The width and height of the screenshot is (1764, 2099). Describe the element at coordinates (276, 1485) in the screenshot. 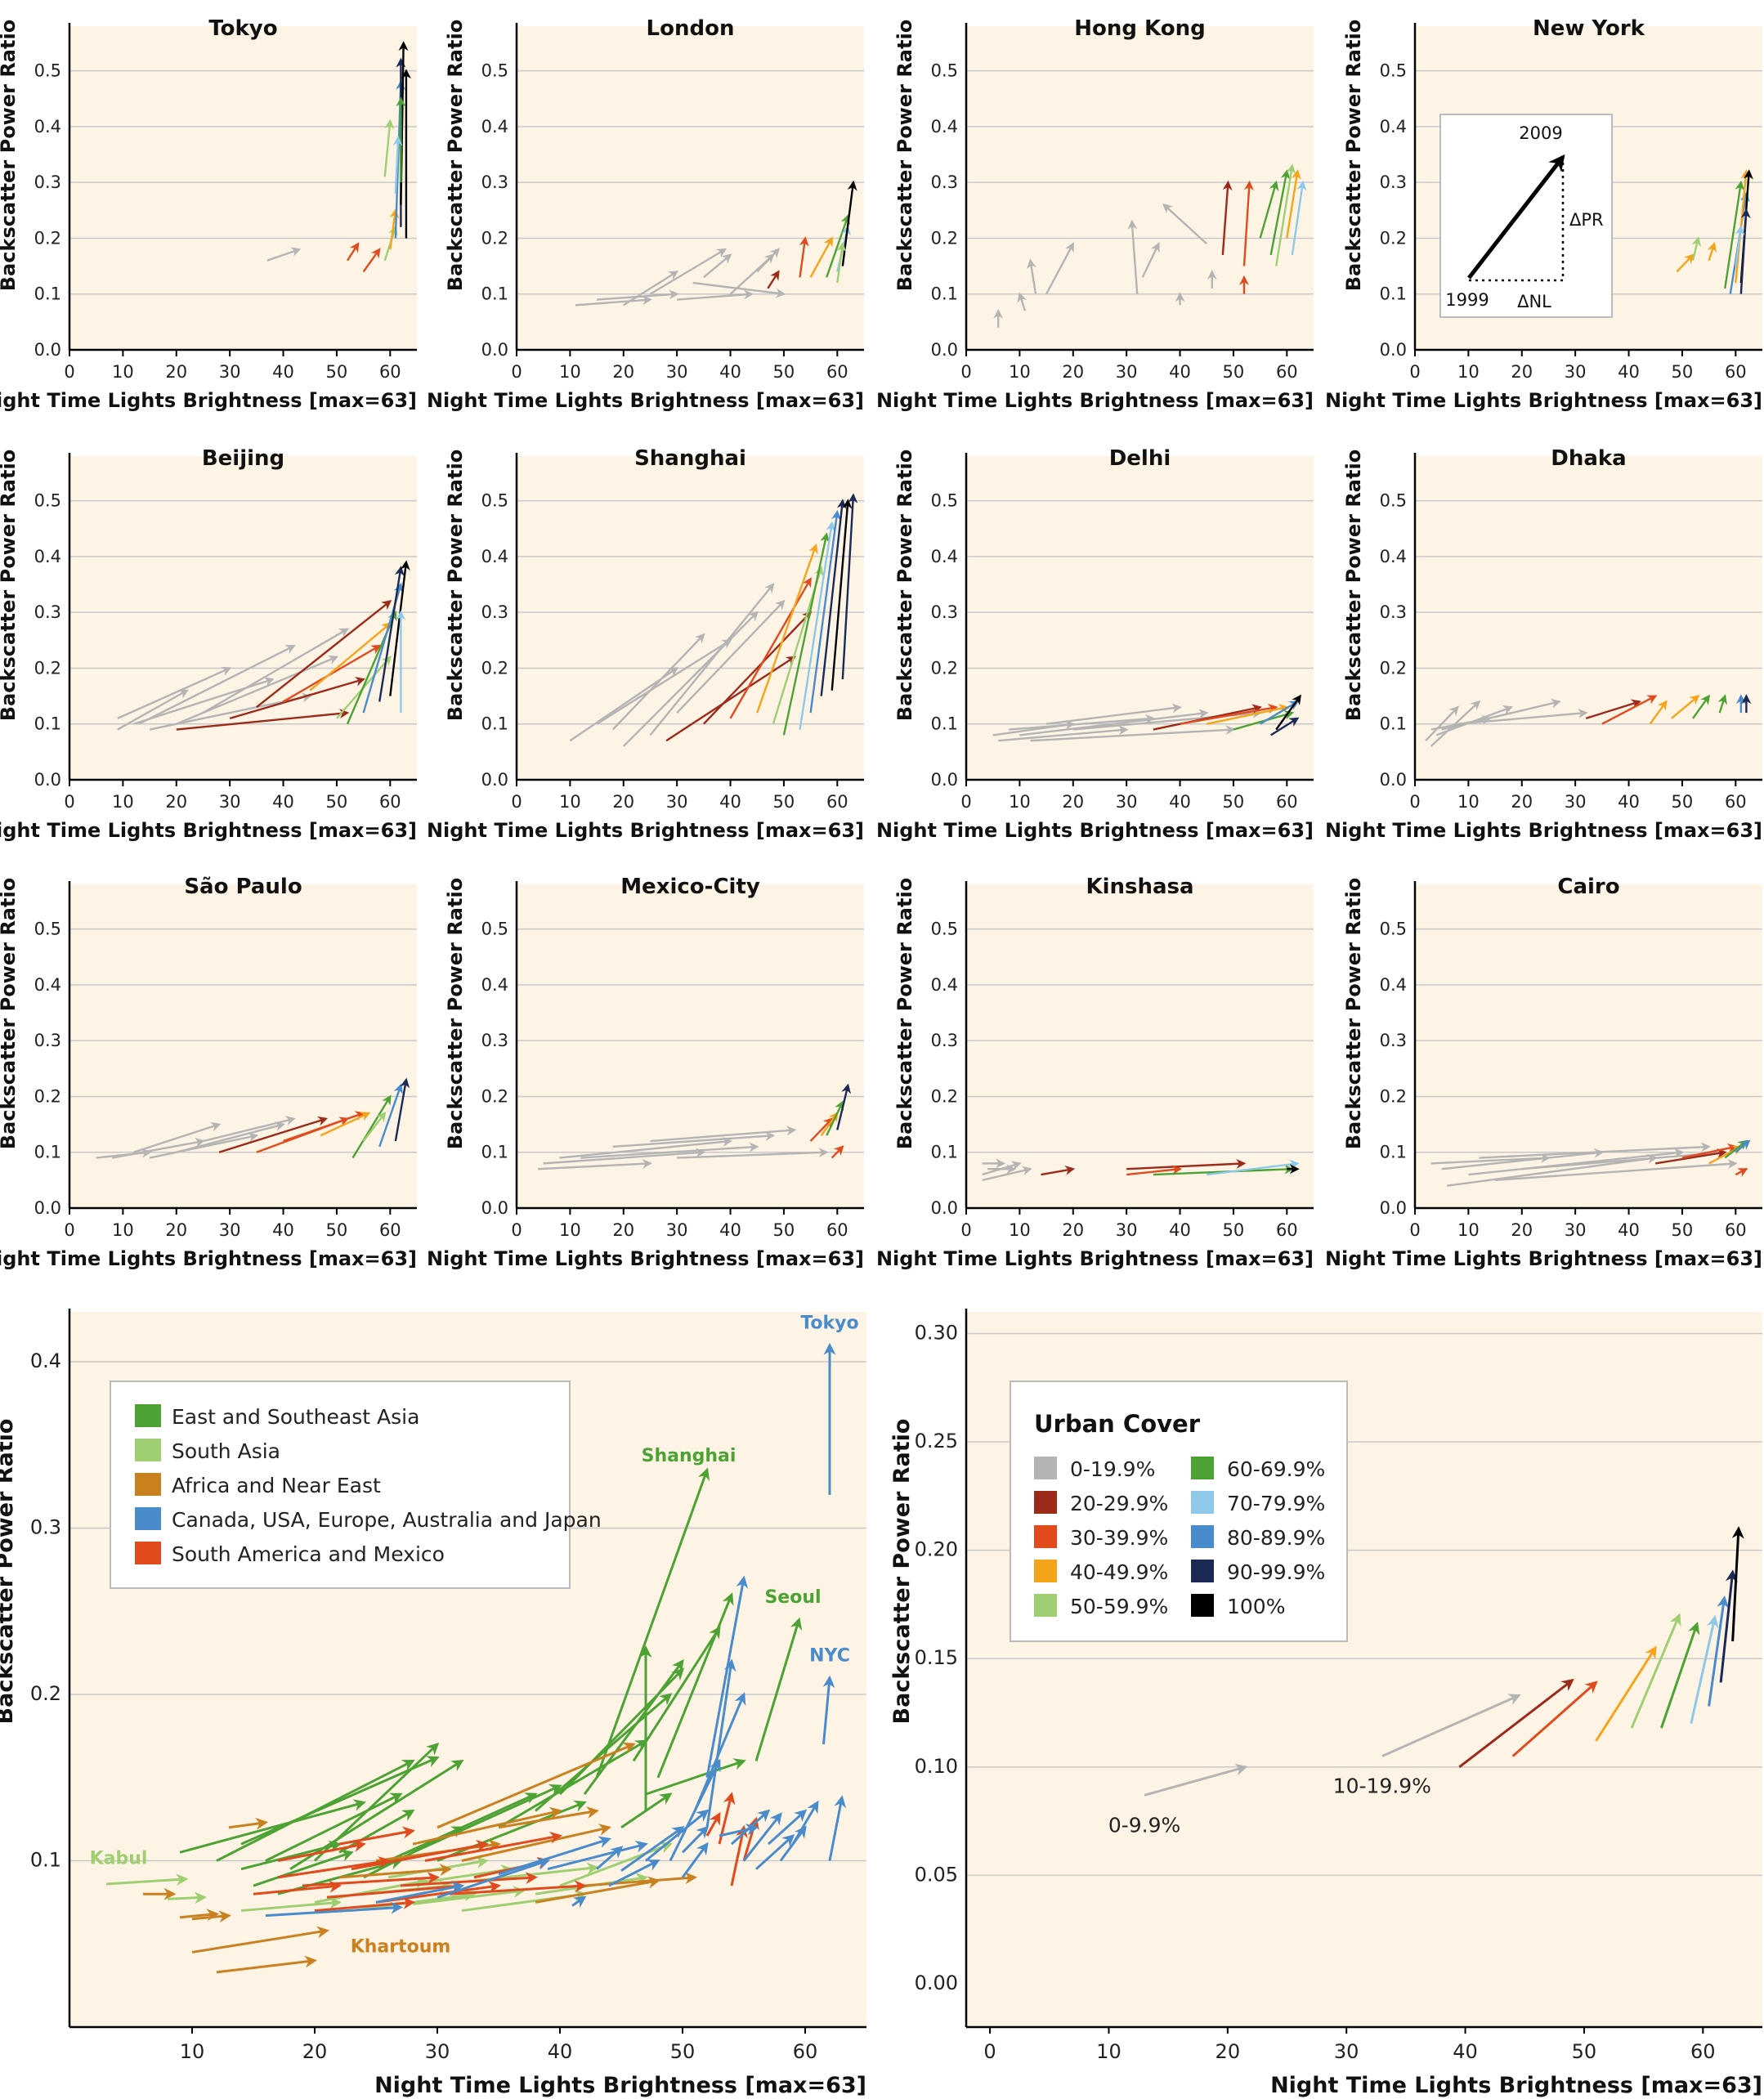

I see `legend-label: Africa and Near East` at that location.